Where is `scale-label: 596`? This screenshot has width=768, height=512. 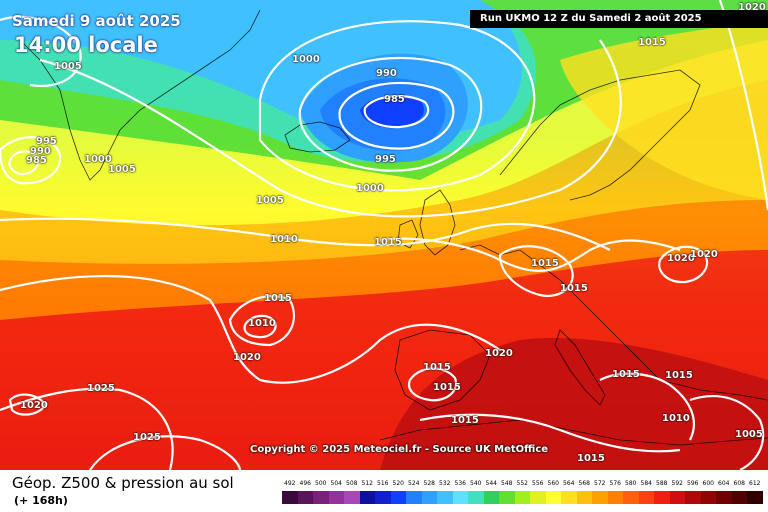 scale-label: 596 is located at coordinates (693, 483).